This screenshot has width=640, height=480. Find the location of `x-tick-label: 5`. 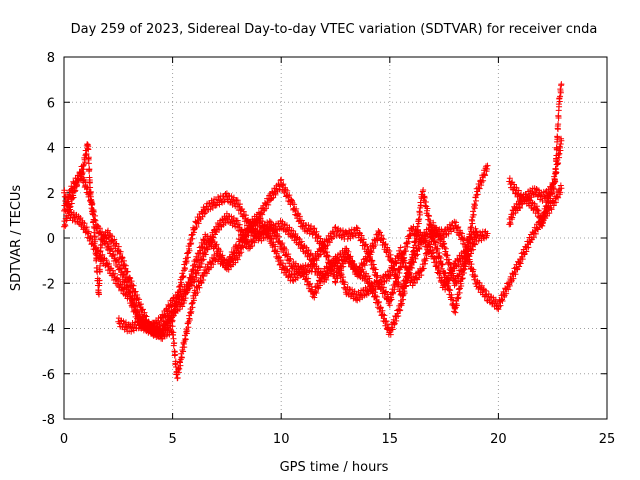

x-tick-label: 5 is located at coordinates (172, 439).